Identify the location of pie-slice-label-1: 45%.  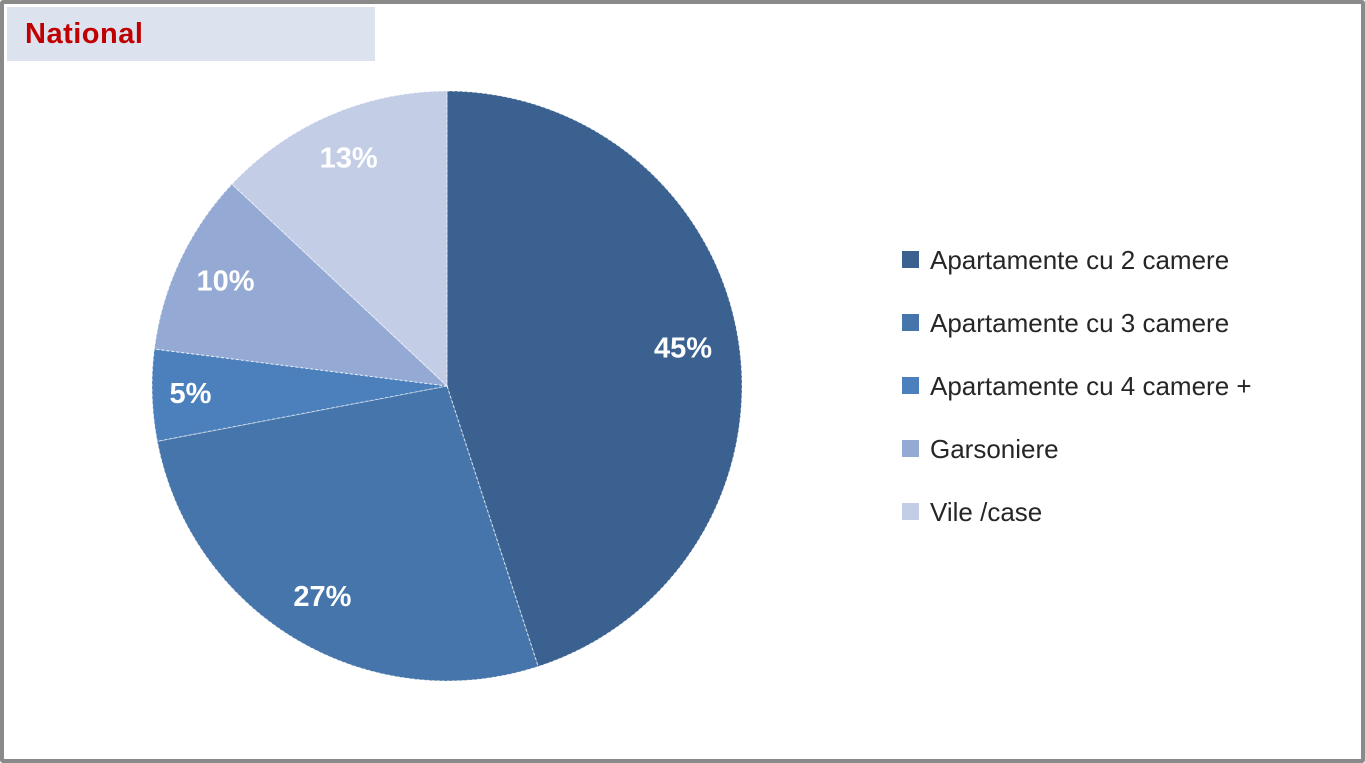
(683, 349).